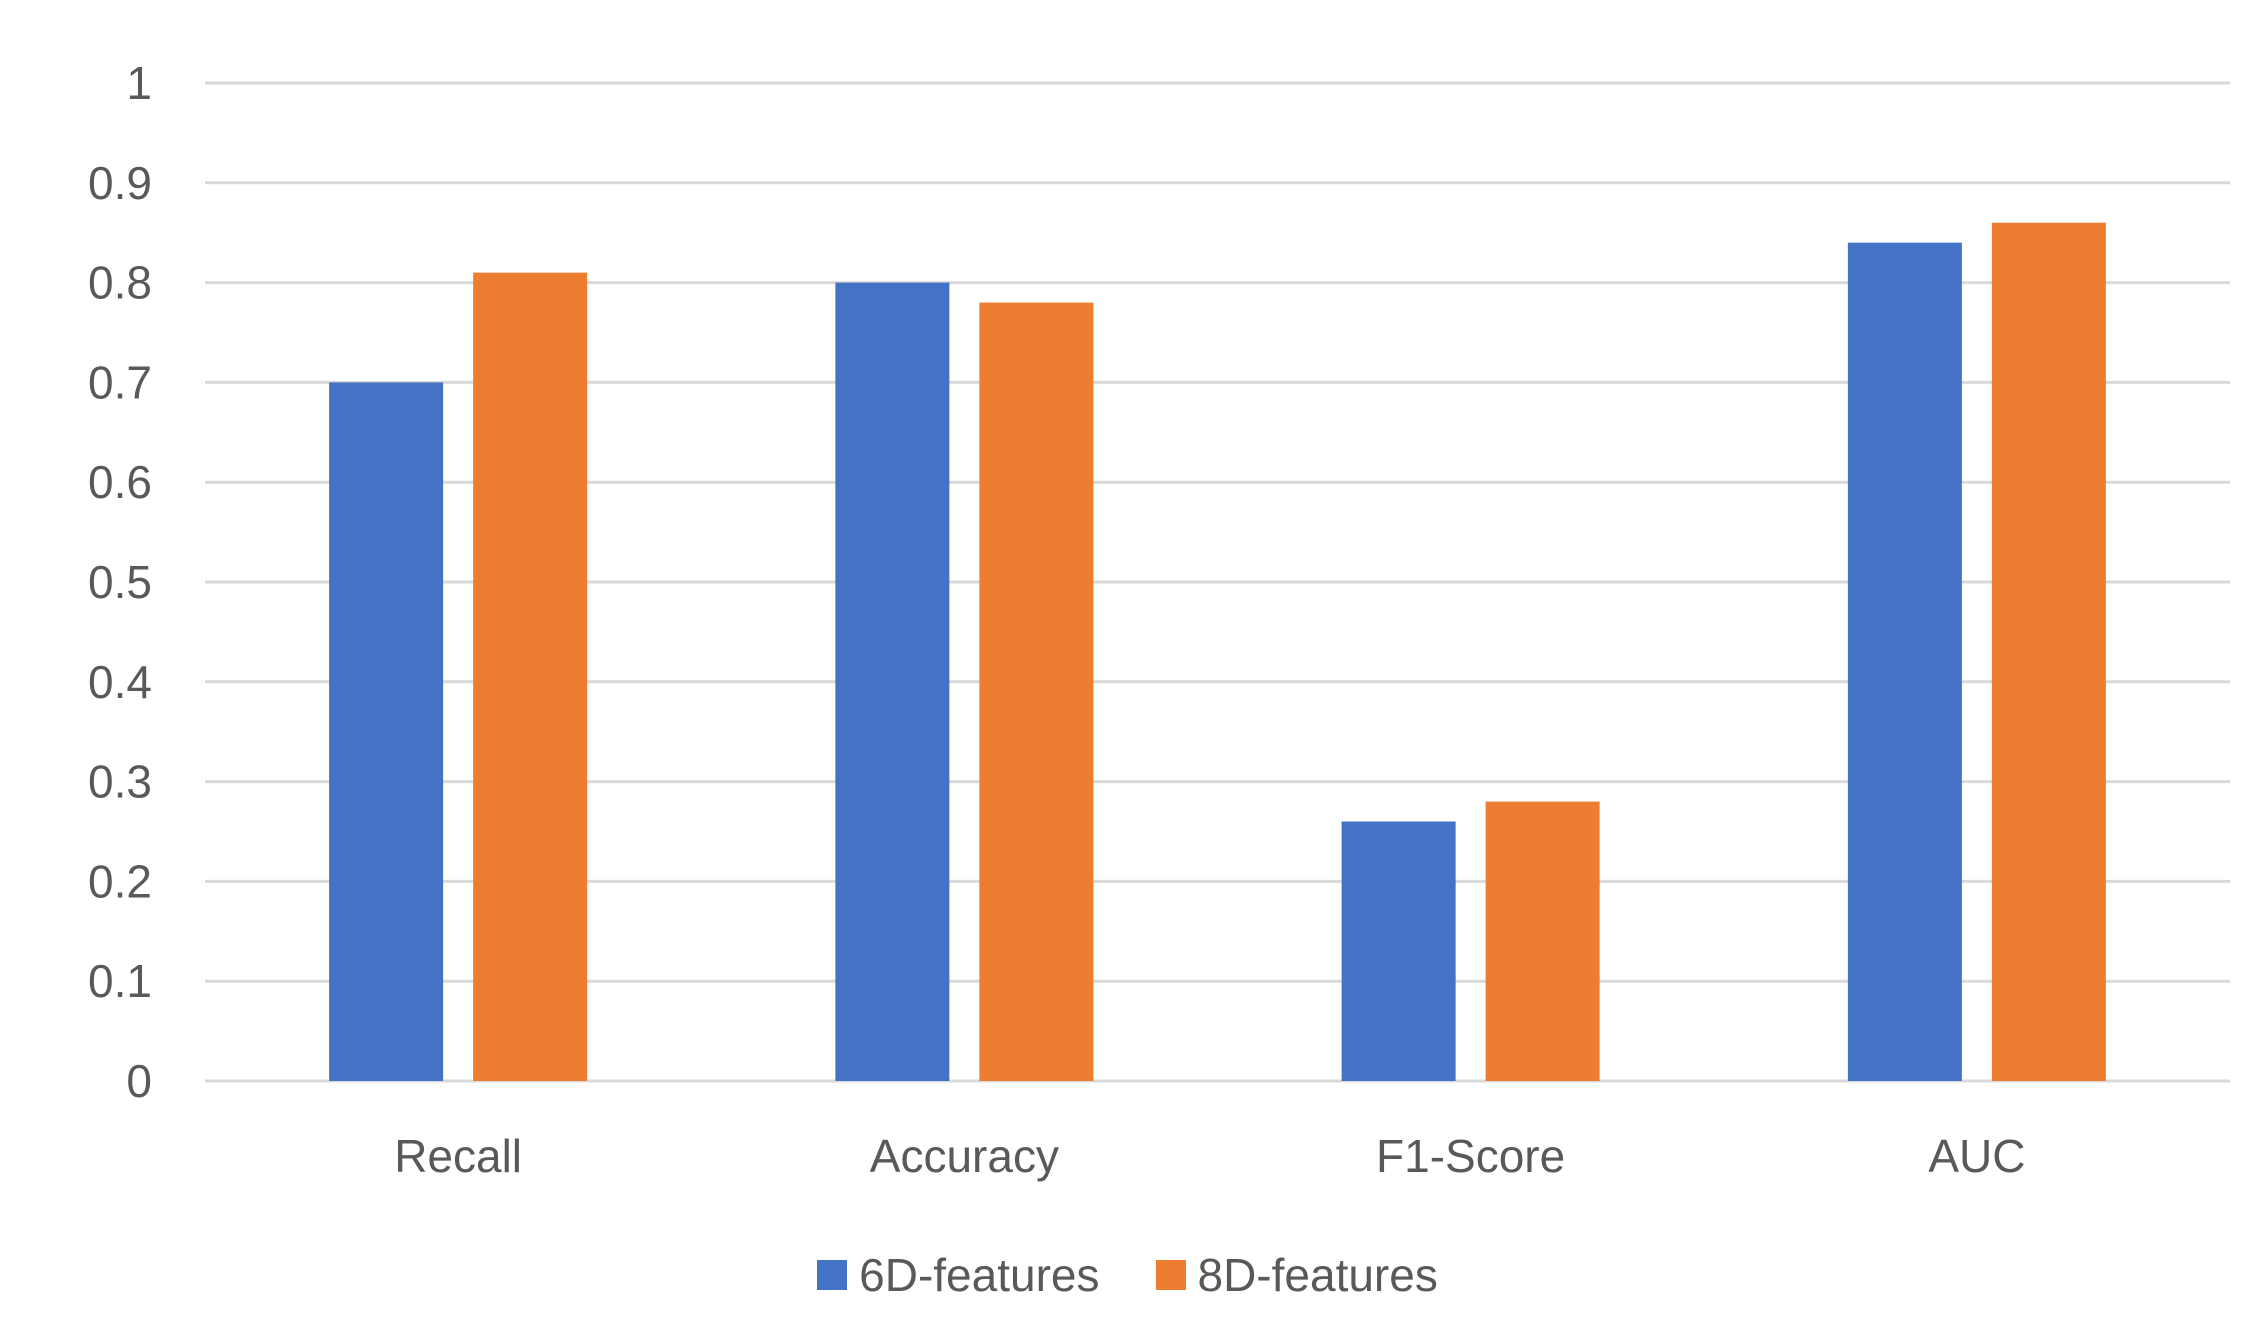  What do you see at coordinates (120, 283) in the screenshot?
I see `y-tick-label-8: 0.8` at bounding box center [120, 283].